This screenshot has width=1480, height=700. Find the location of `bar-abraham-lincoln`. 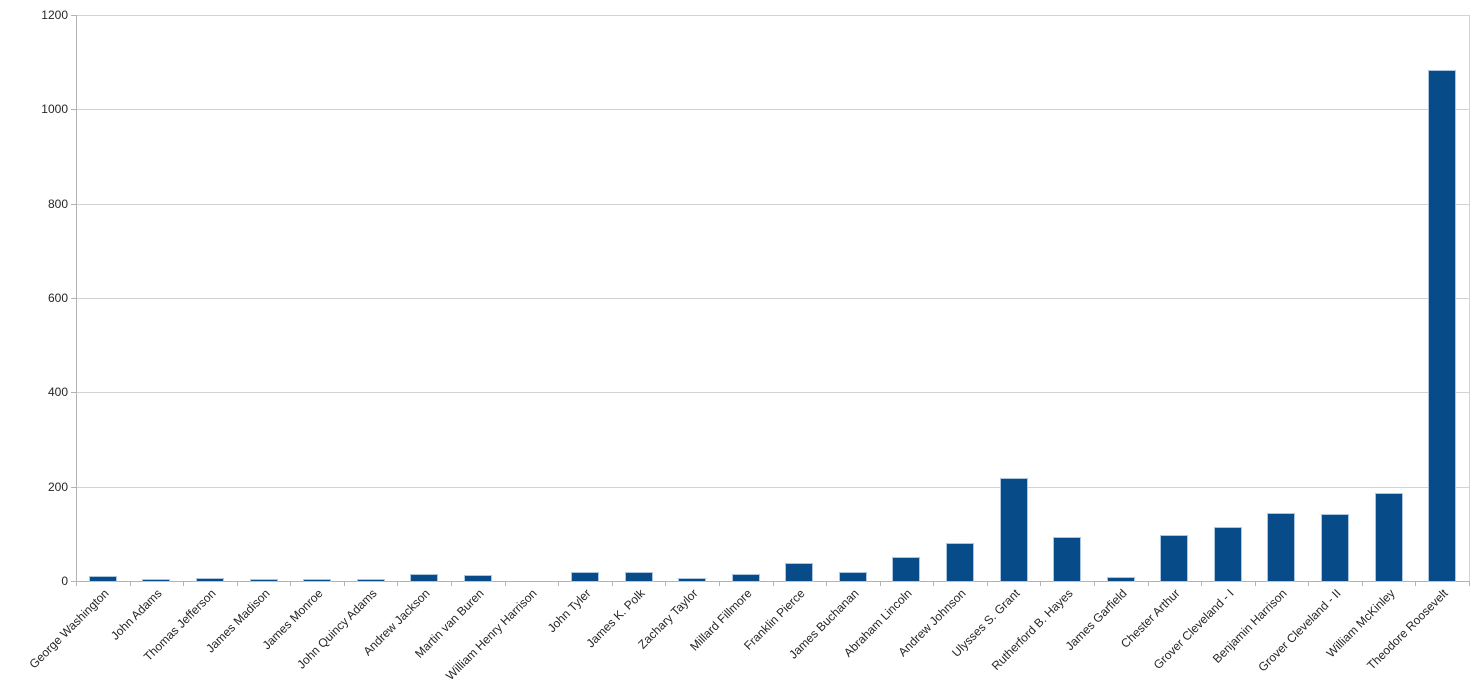

bar-abraham-lincoln is located at coordinates (906, 569).